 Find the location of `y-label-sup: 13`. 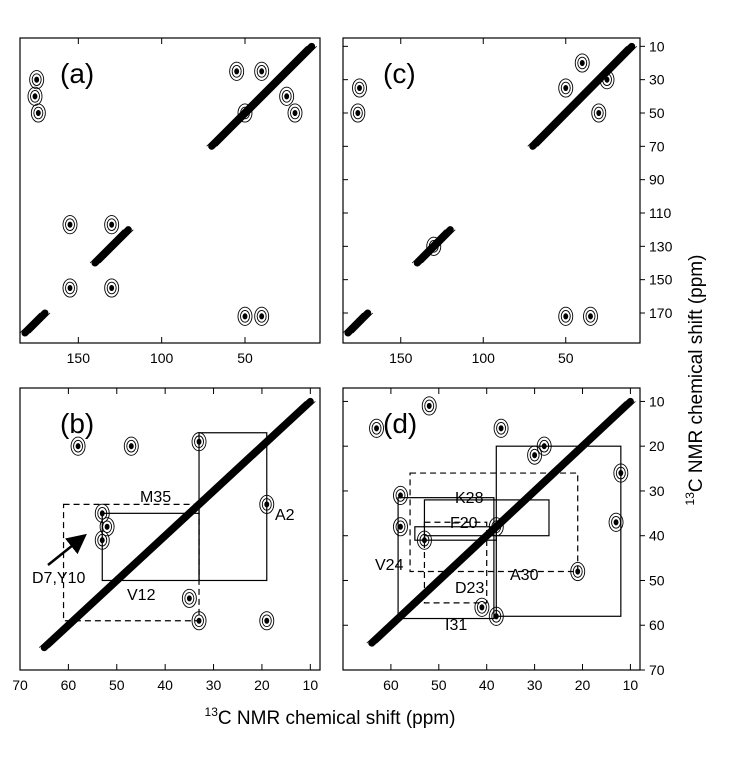

y-label-sup: 13 is located at coordinates (690, 499).